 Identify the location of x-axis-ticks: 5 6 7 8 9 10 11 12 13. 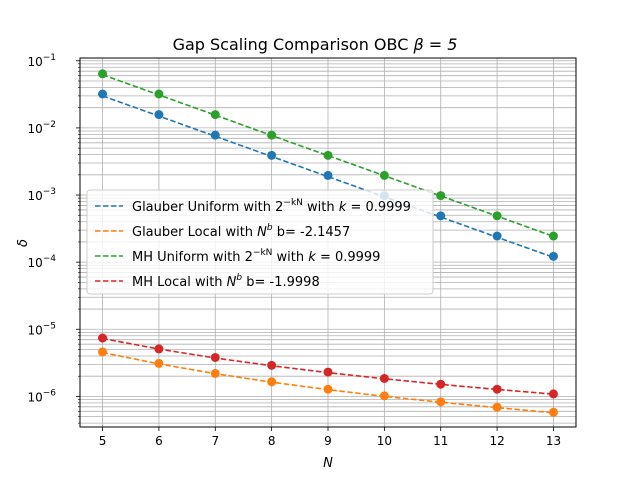
(330, 437).